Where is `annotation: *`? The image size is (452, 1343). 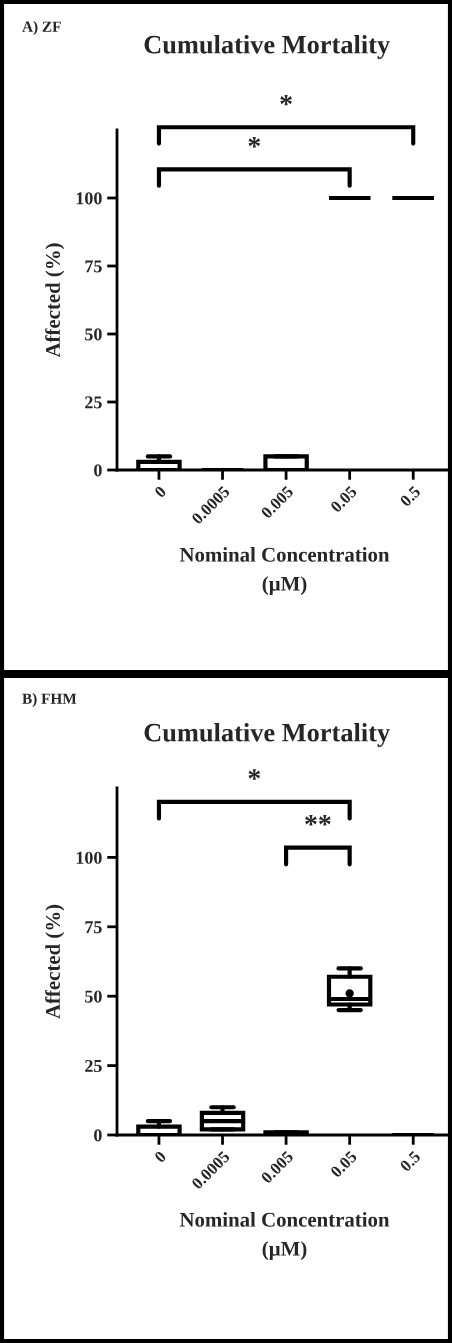 annotation: * is located at coordinates (254, 142).